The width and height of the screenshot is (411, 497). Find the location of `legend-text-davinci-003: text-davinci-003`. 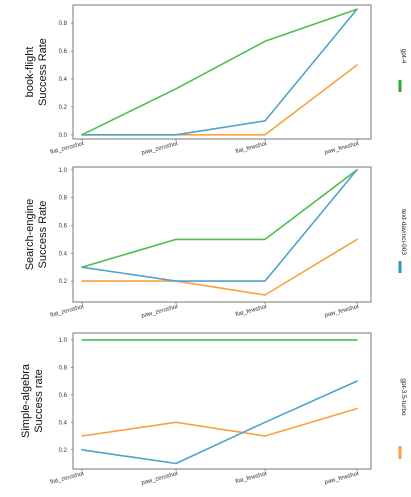

legend-text-davinci-003: text-davinci-003 is located at coordinates (402, 241).